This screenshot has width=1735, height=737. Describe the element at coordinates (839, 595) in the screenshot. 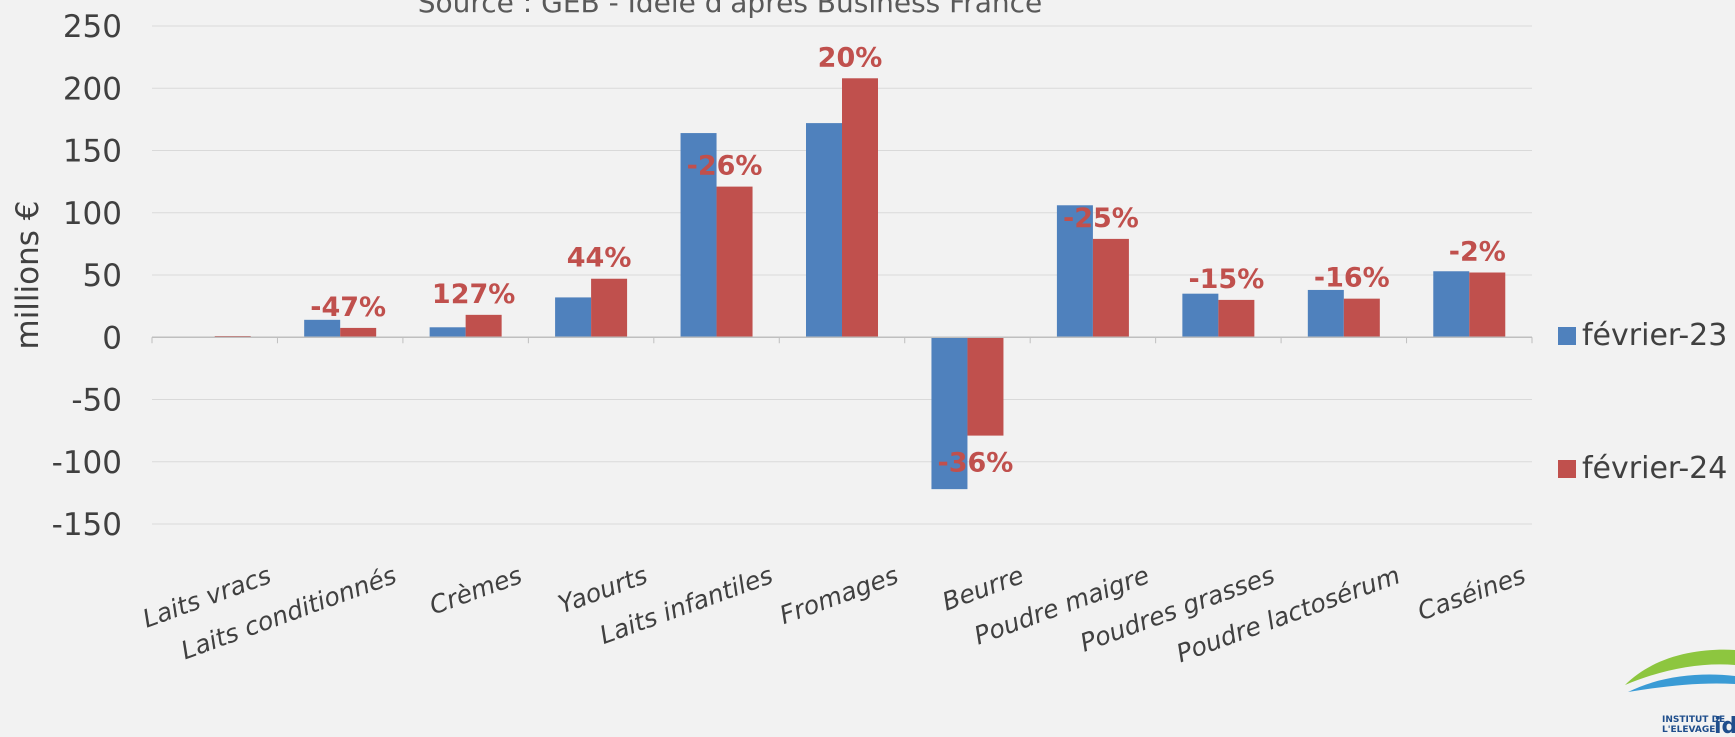

I see `x-tick-label: Fromages` at that location.